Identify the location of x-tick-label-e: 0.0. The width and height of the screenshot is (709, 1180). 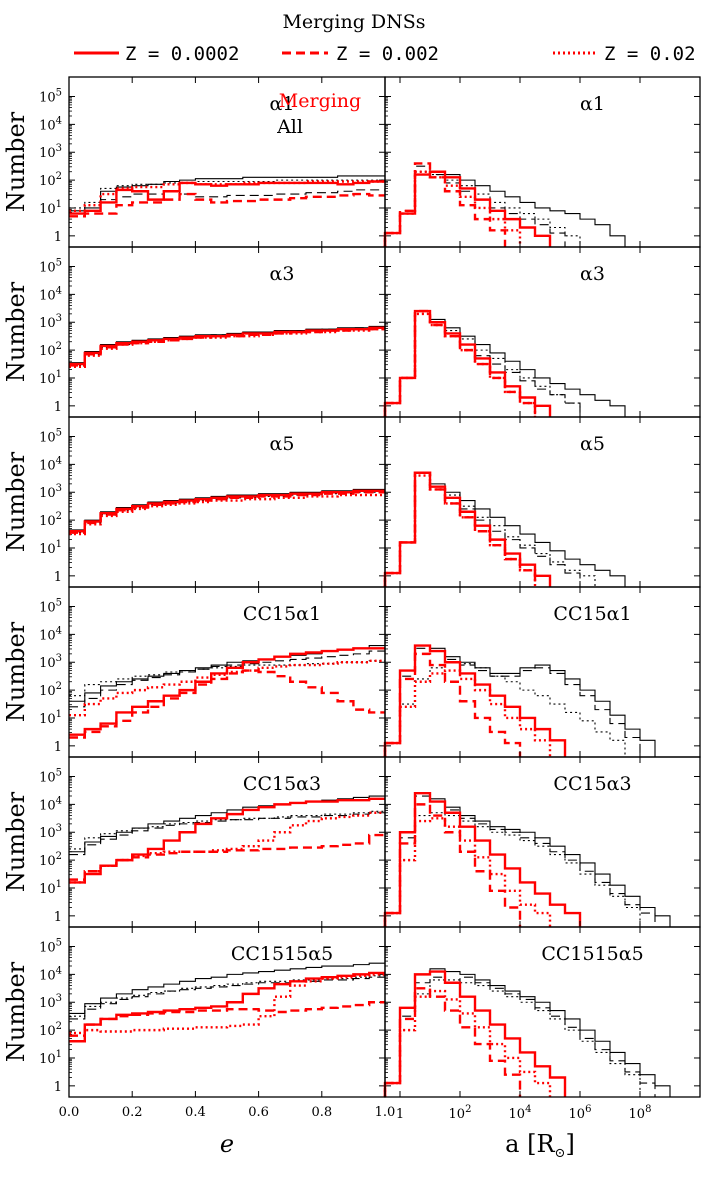
(69, 1112).